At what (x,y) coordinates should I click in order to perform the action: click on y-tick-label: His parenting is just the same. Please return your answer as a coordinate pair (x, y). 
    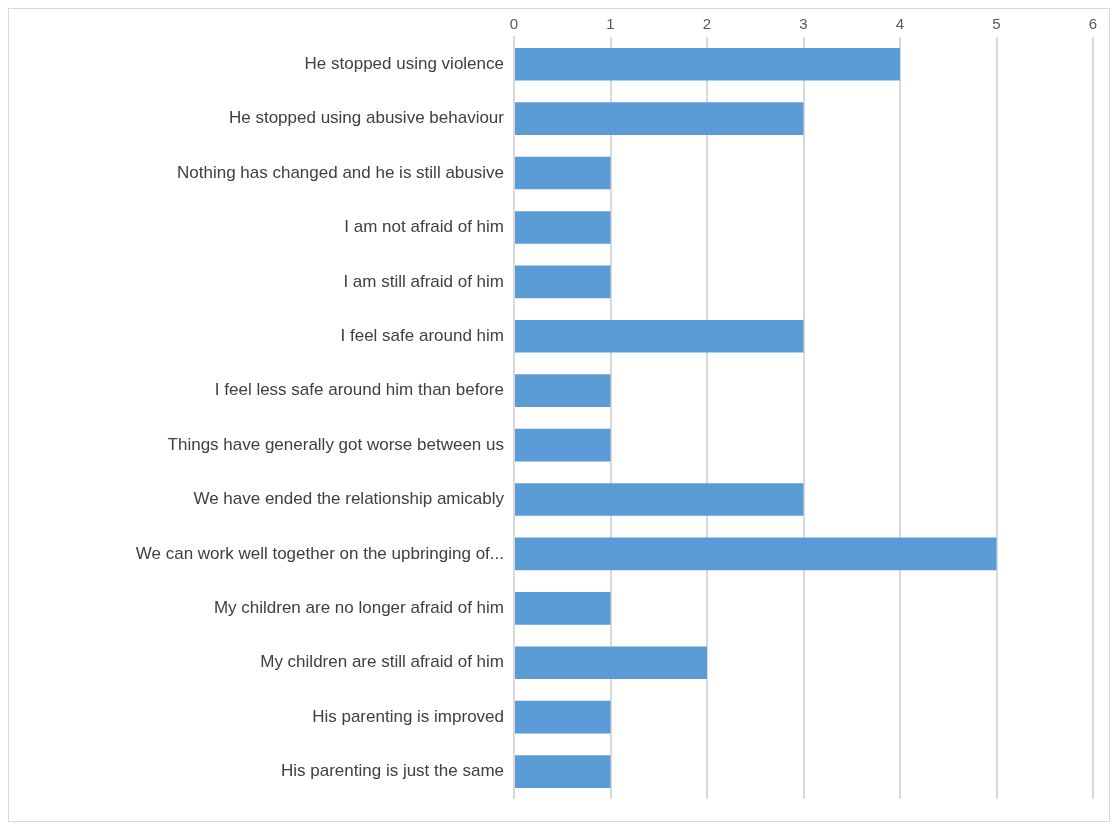
    Looking at the image, I should click on (392, 771).